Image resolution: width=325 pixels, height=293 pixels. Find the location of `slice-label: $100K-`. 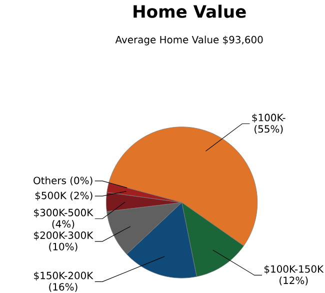

slice-label: $100K- is located at coordinates (269, 118).